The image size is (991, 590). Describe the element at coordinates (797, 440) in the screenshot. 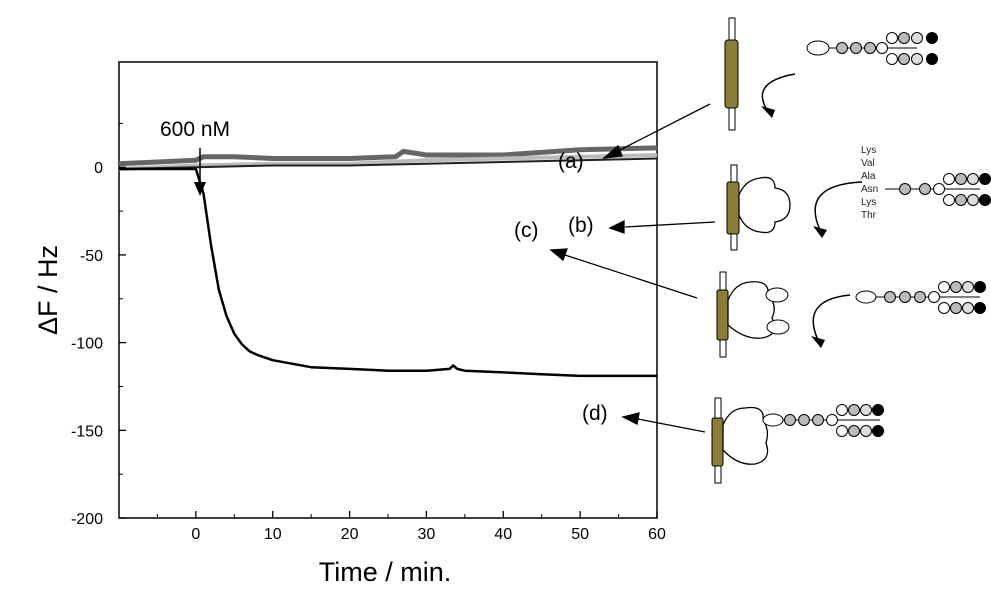

I see `schematic-d` at that location.